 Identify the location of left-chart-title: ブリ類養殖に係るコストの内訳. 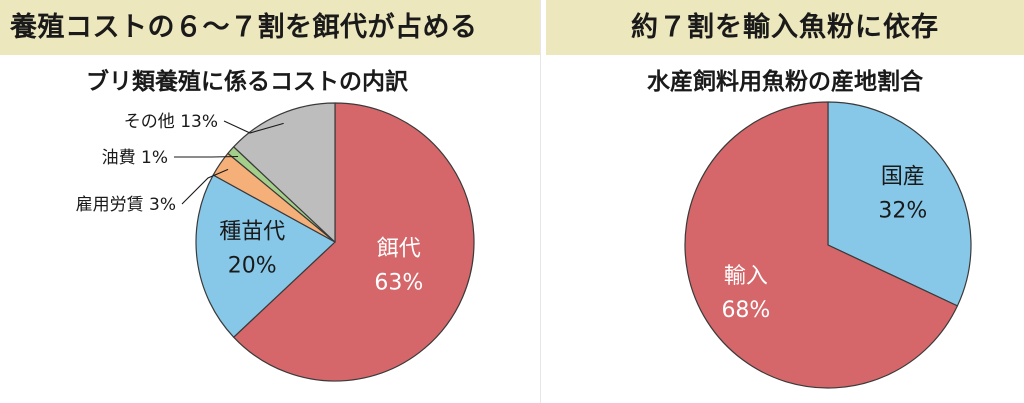
(247, 82).